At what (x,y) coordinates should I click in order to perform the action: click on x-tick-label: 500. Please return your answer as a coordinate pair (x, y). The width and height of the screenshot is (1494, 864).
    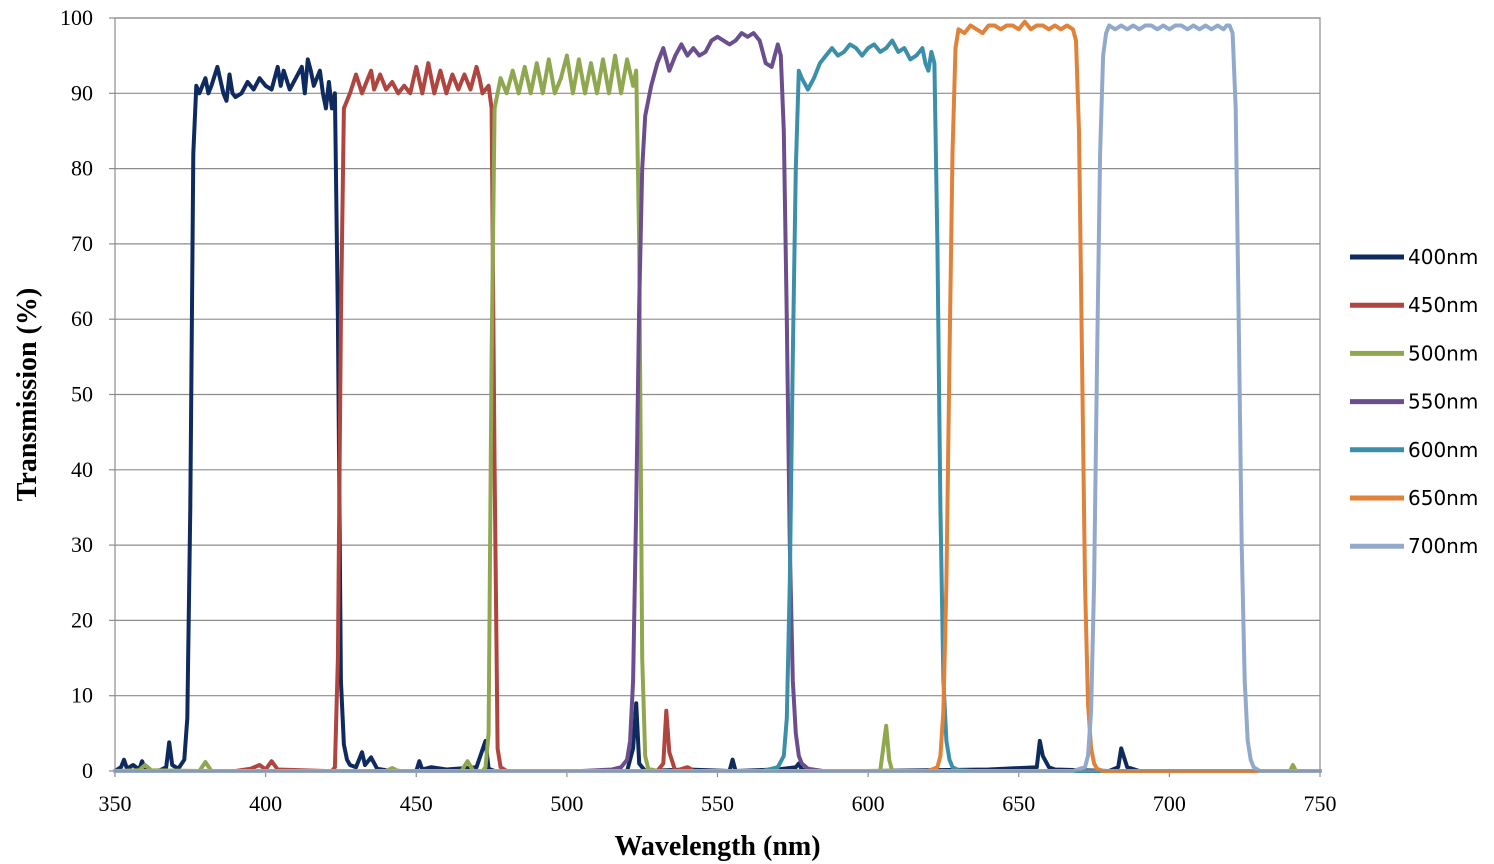
    Looking at the image, I should click on (566, 803).